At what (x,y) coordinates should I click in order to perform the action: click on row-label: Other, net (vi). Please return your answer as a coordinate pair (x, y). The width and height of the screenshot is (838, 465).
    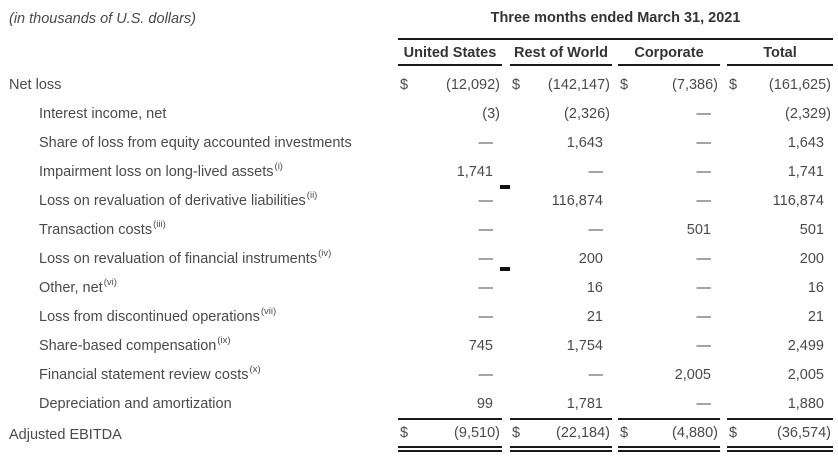
    Looking at the image, I should click on (78, 286).